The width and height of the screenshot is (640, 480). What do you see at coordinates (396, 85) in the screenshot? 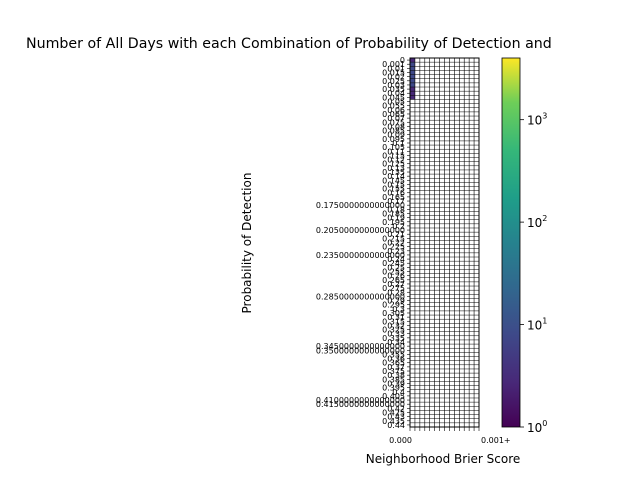
I see `y-tick-label: 0.03` at bounding box center [396, 85].